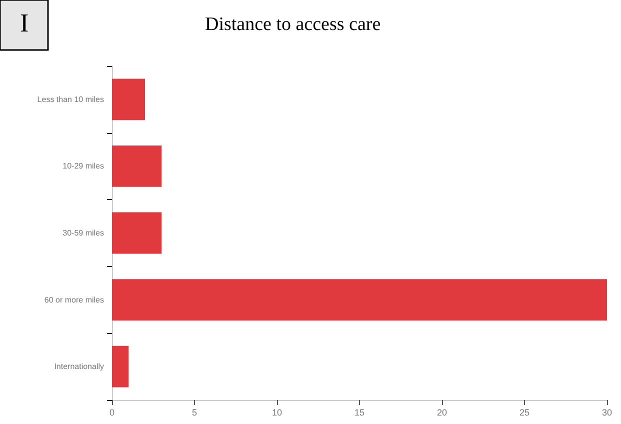 This screenshot has width=621, height=424. What do you see at coordinates (83, 233) in the screenshot?
I see `y-tick-label: 30-59 miles` at bounding box center [83, 233].